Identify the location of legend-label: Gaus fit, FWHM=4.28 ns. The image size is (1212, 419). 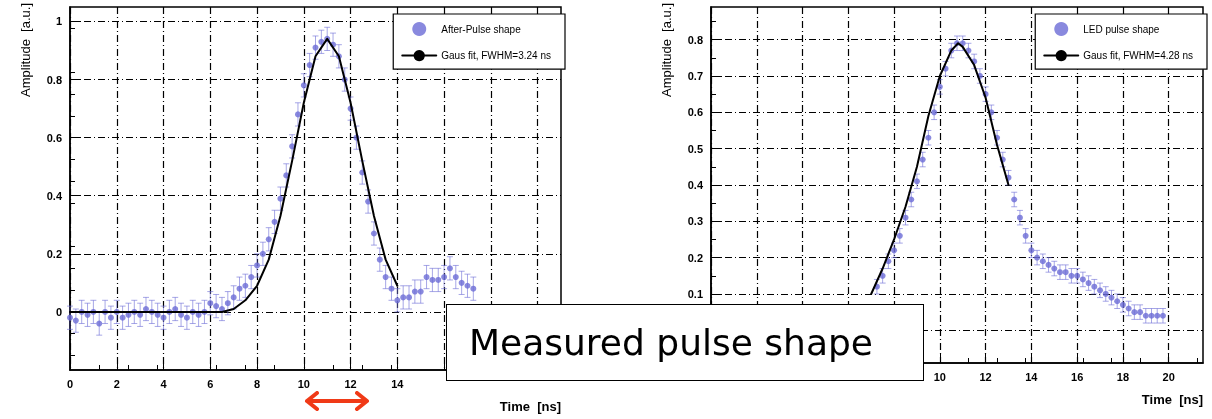
(1138, 56).